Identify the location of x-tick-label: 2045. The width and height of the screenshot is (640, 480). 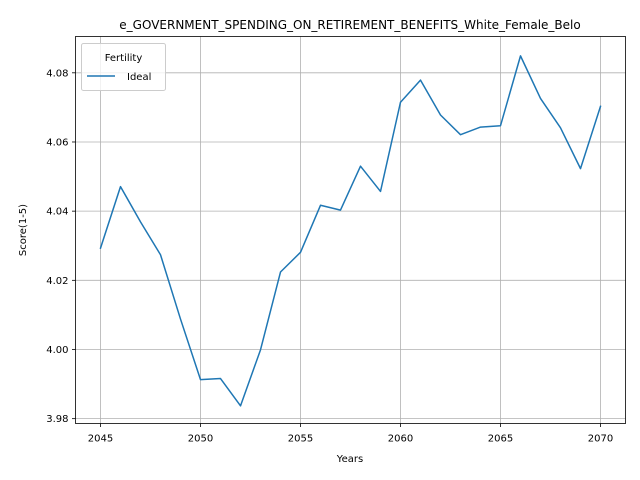
(100, 439).